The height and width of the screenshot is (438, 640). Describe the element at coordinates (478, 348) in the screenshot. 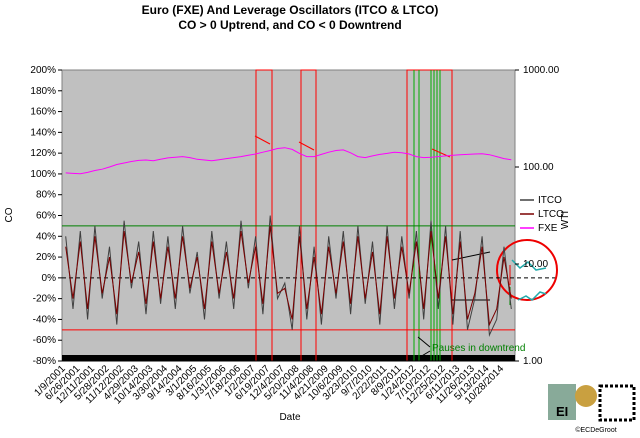

I see `annotation: Pauses in downtrend` at that location.